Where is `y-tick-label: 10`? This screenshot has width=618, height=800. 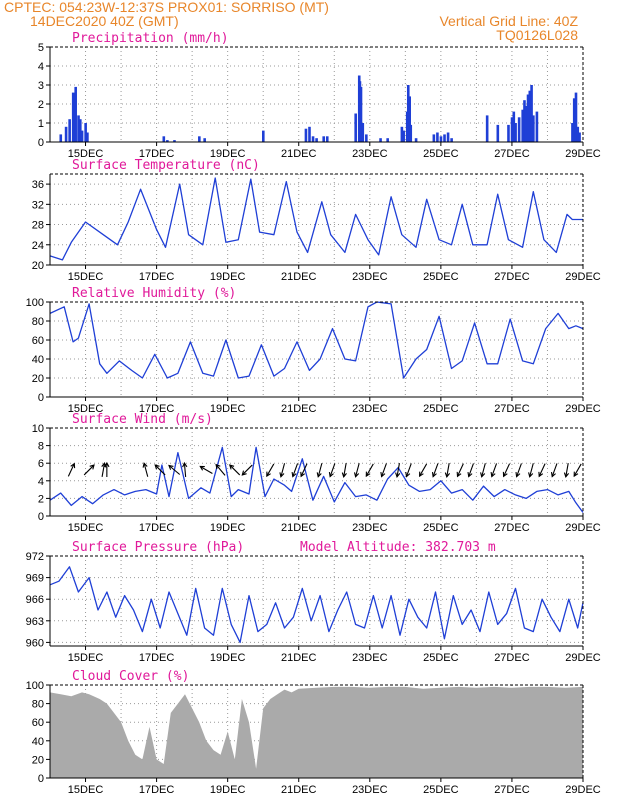 y-tick-label: 10 is located at coordinates (38, 429).